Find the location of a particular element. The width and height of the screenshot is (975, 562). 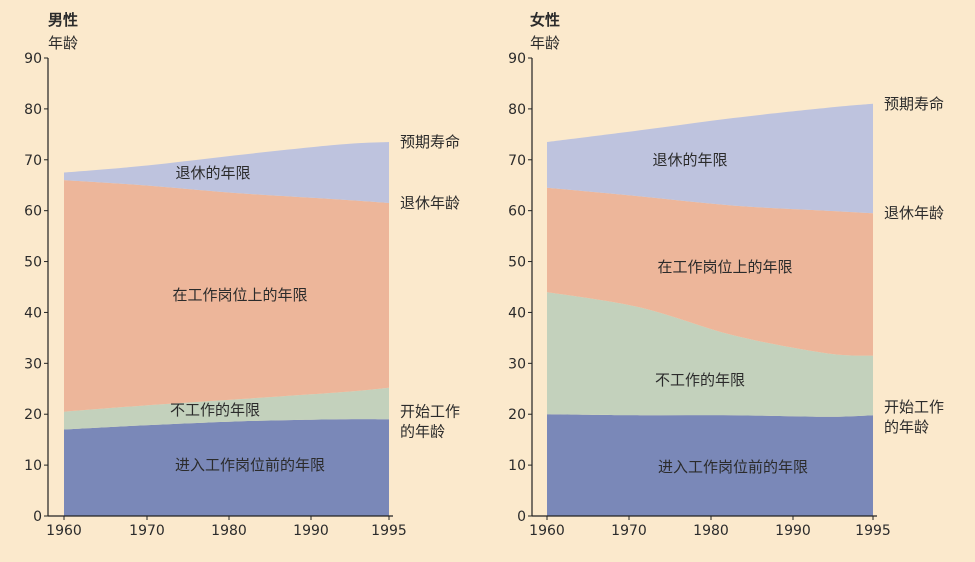

chart-title: 女性 is located at coordinates (545, 20).